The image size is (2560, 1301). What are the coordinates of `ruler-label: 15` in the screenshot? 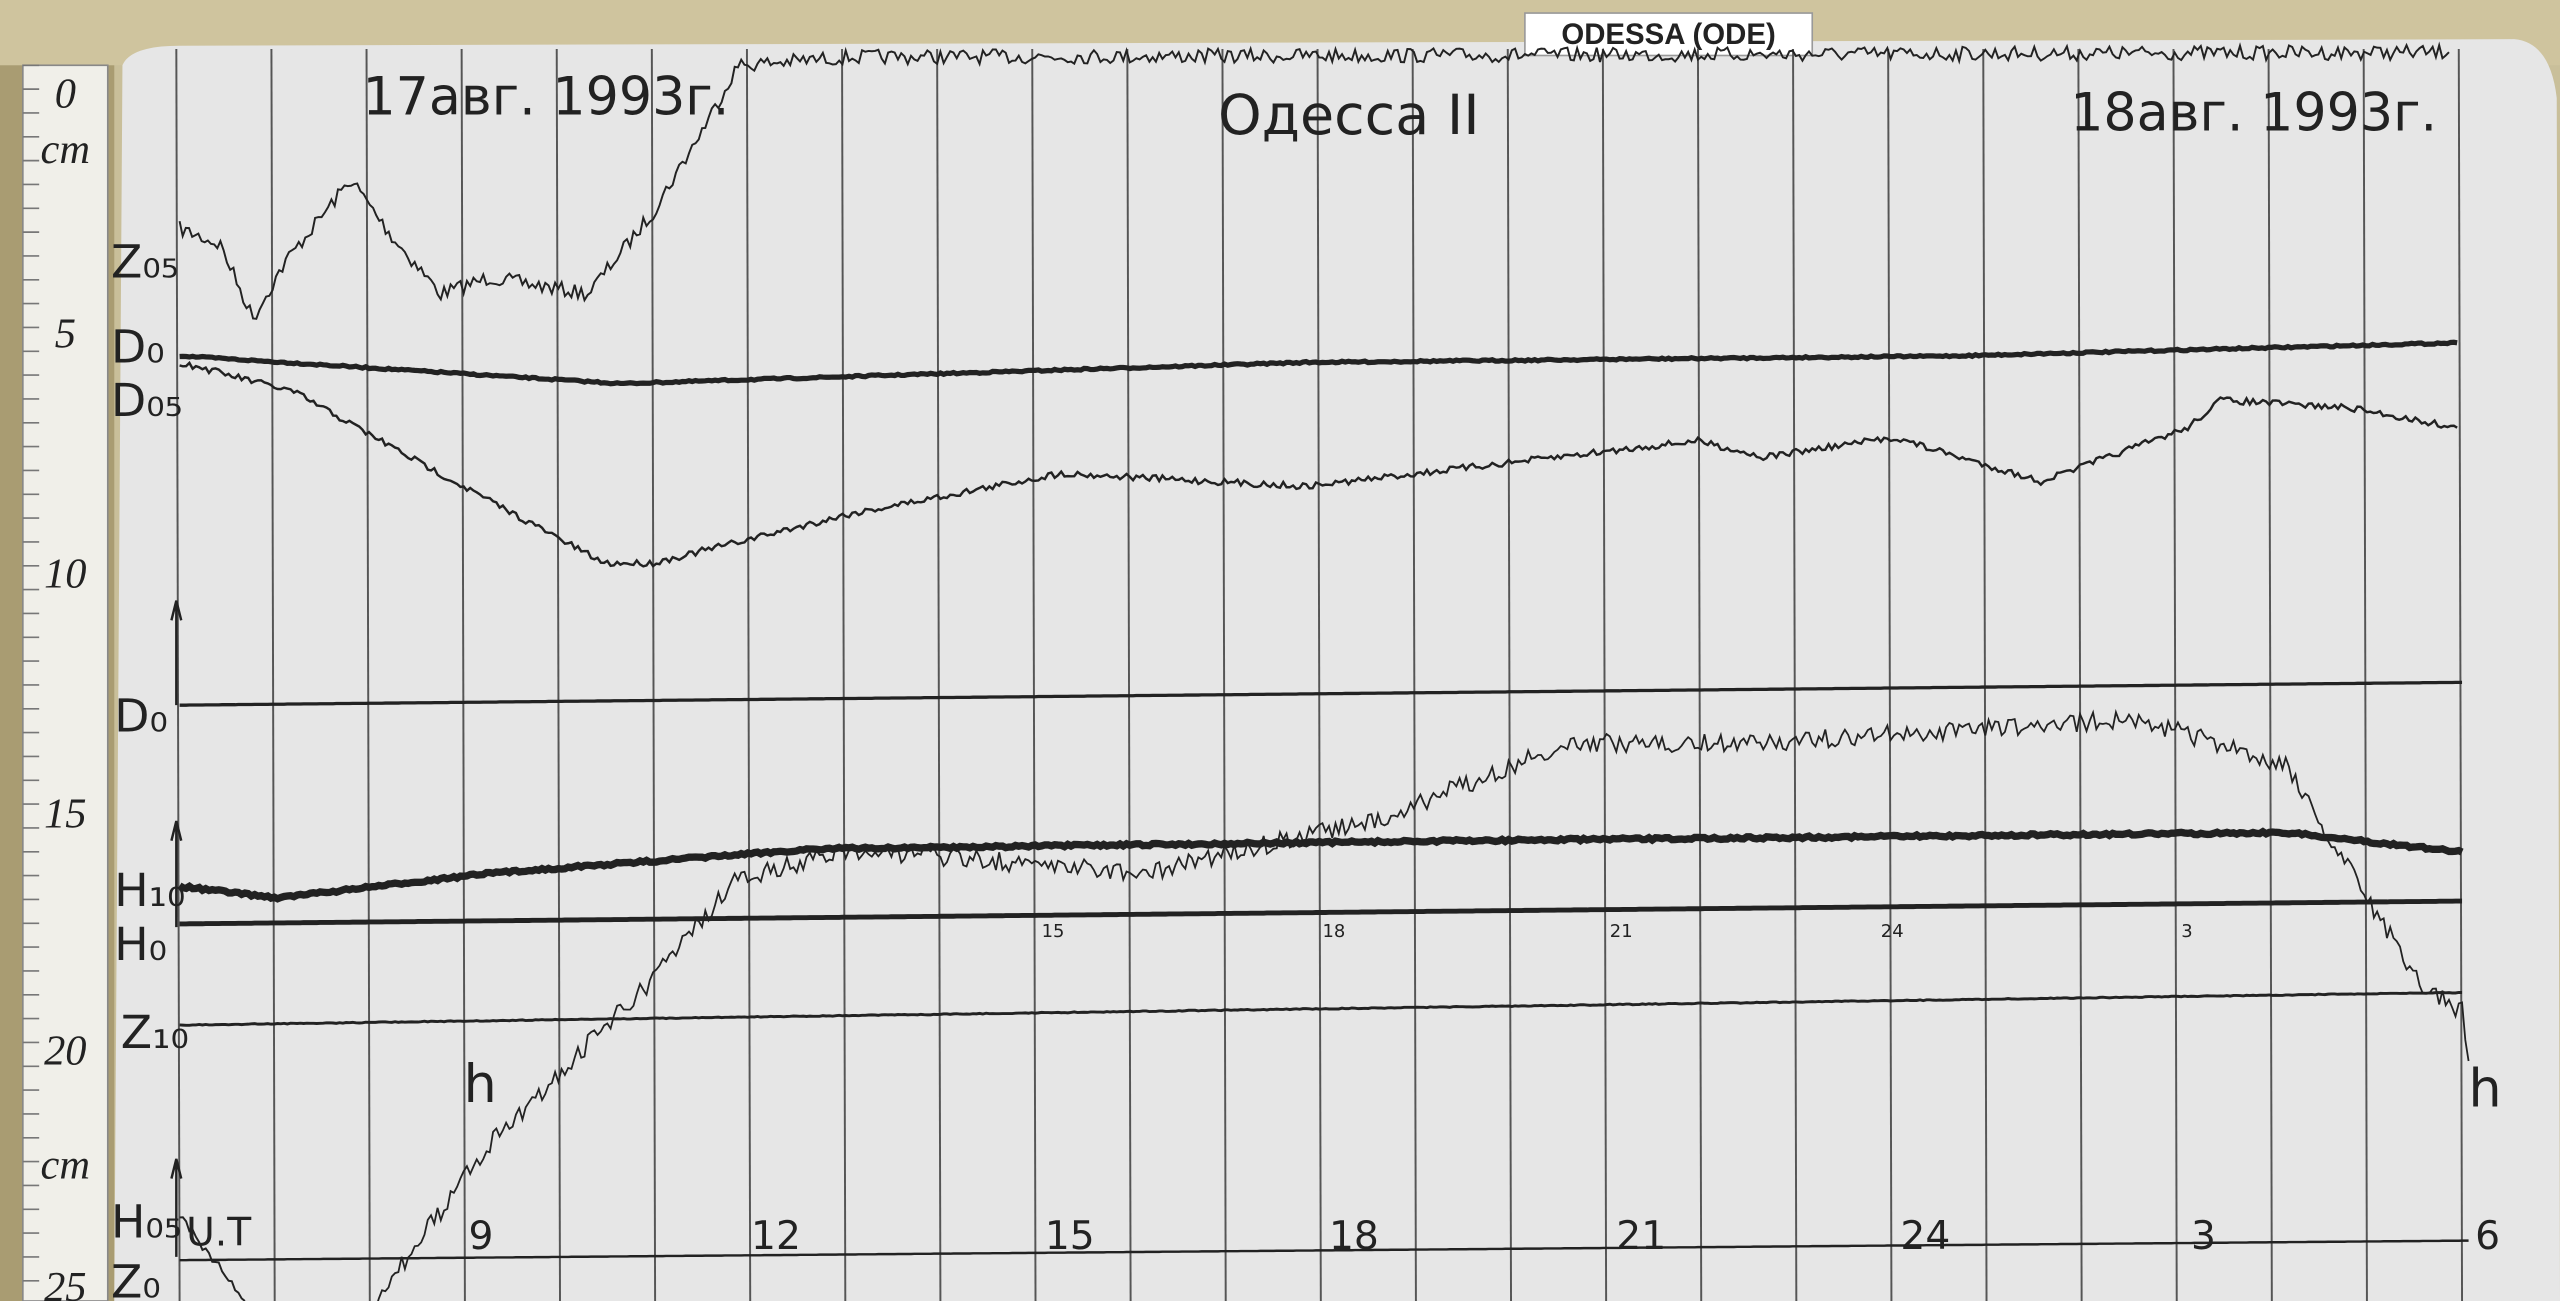 It's located at (65, 814).